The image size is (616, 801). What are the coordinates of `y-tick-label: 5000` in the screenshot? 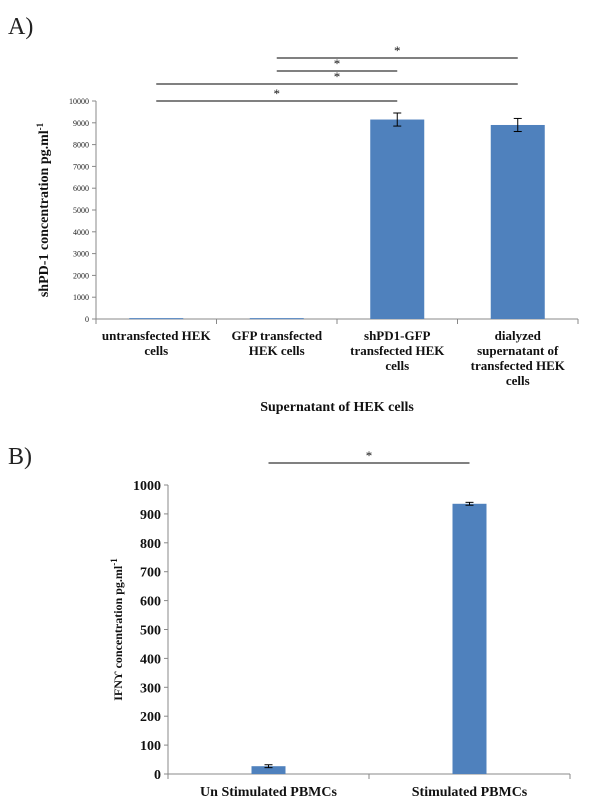 It's located at (81, 210).